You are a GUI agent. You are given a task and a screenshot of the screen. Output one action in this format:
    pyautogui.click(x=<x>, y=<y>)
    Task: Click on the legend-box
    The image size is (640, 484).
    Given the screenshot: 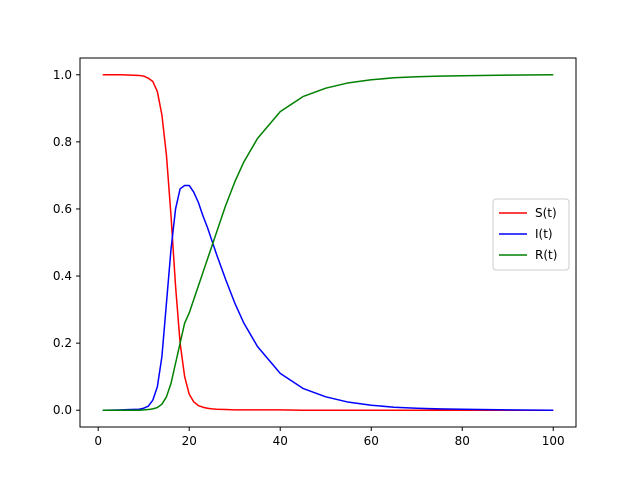 What is the action you would take?
    pyautogui.click(x=531, y=234)
    